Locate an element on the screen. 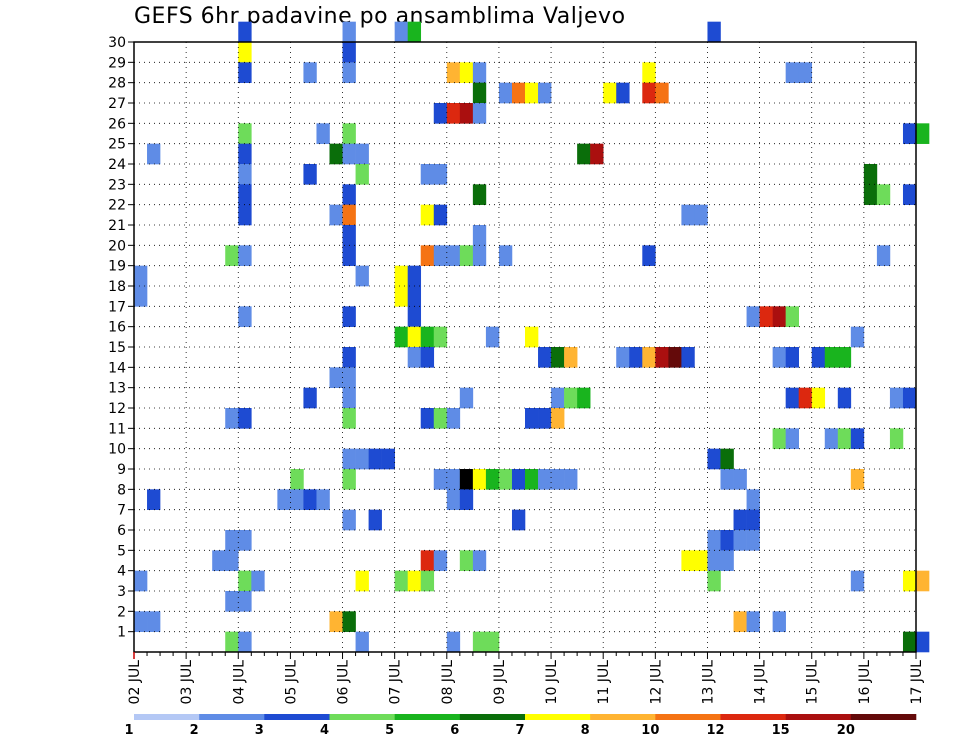 The width and height of the screenshot is (960, 742). y-tick-label: 7 is located at coordinates (121, 511).